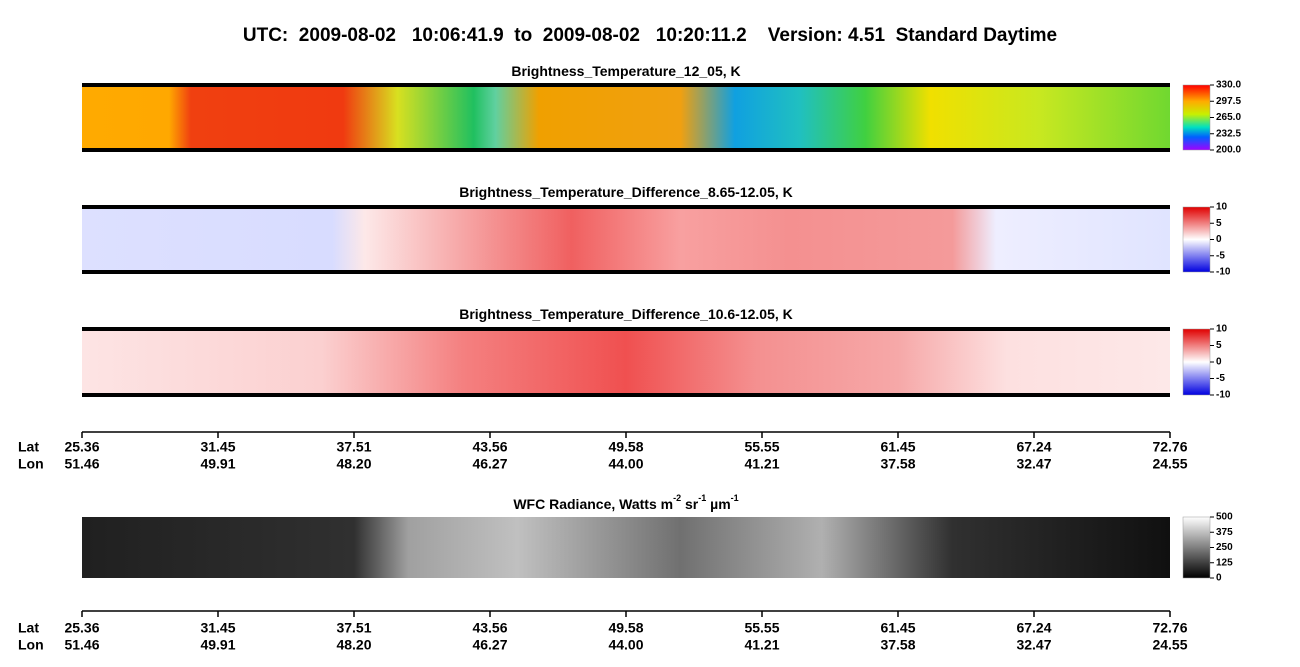 The width and height of the screenshot is (1300, 667). I want to click on title-part: Brightness_Temperature_12_05, K, so click(625, 71).